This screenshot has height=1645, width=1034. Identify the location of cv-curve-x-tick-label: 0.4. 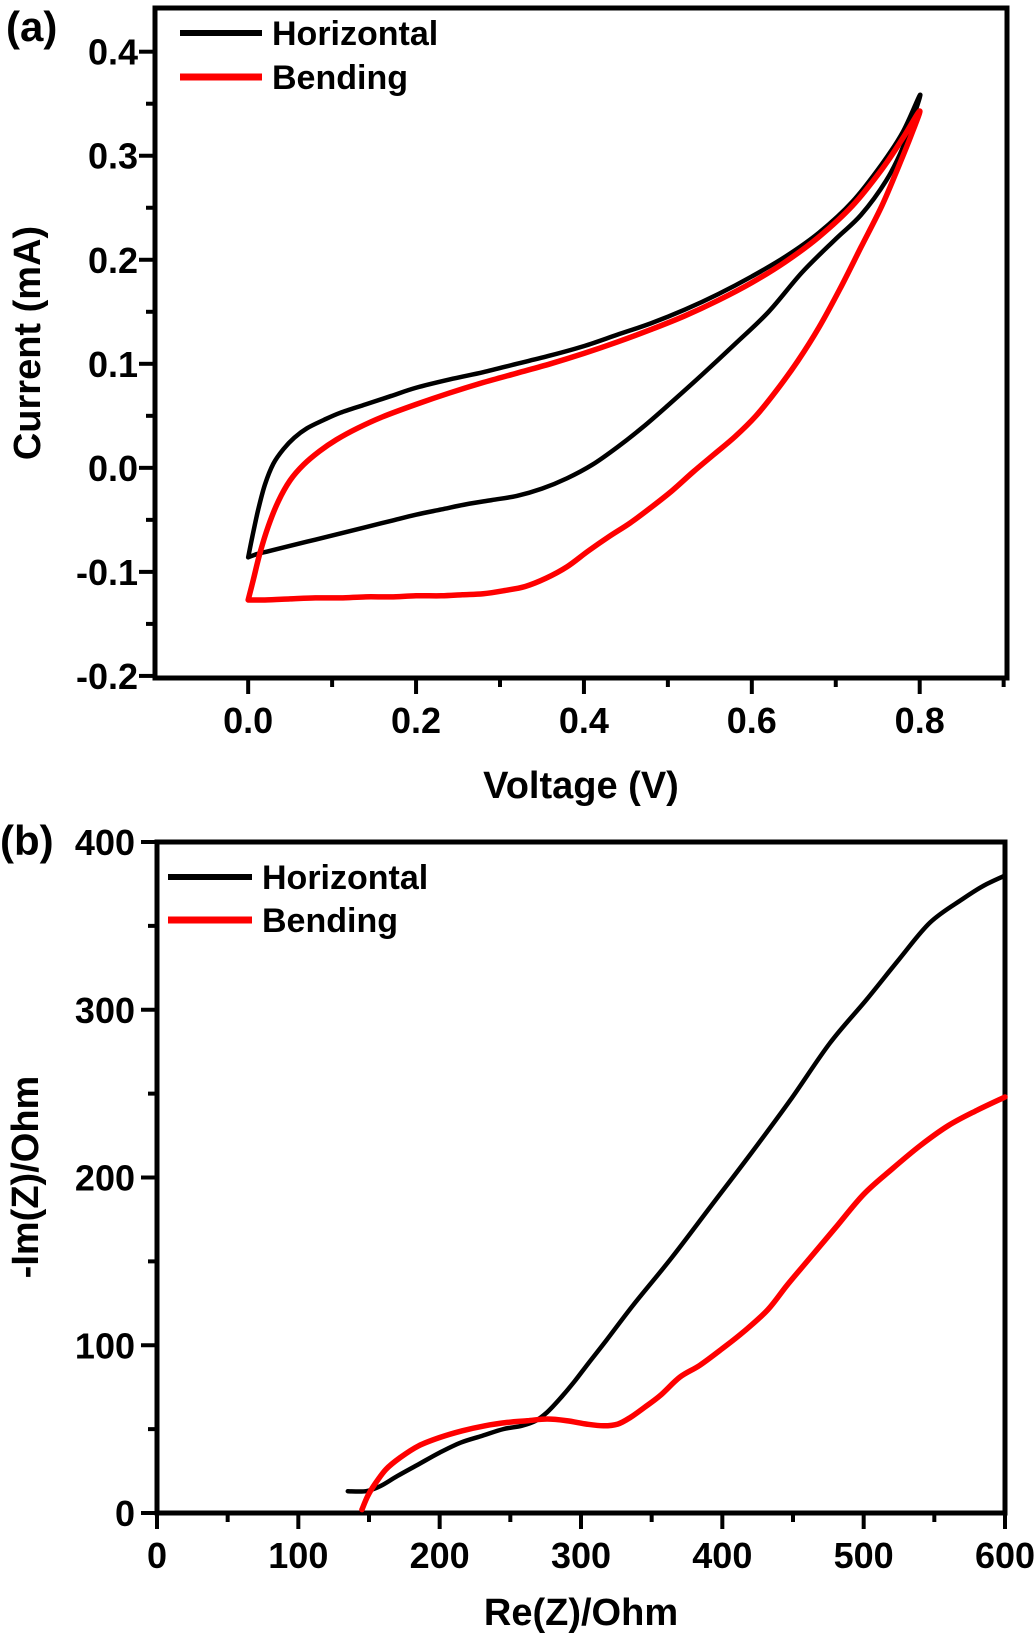
(584, 720).